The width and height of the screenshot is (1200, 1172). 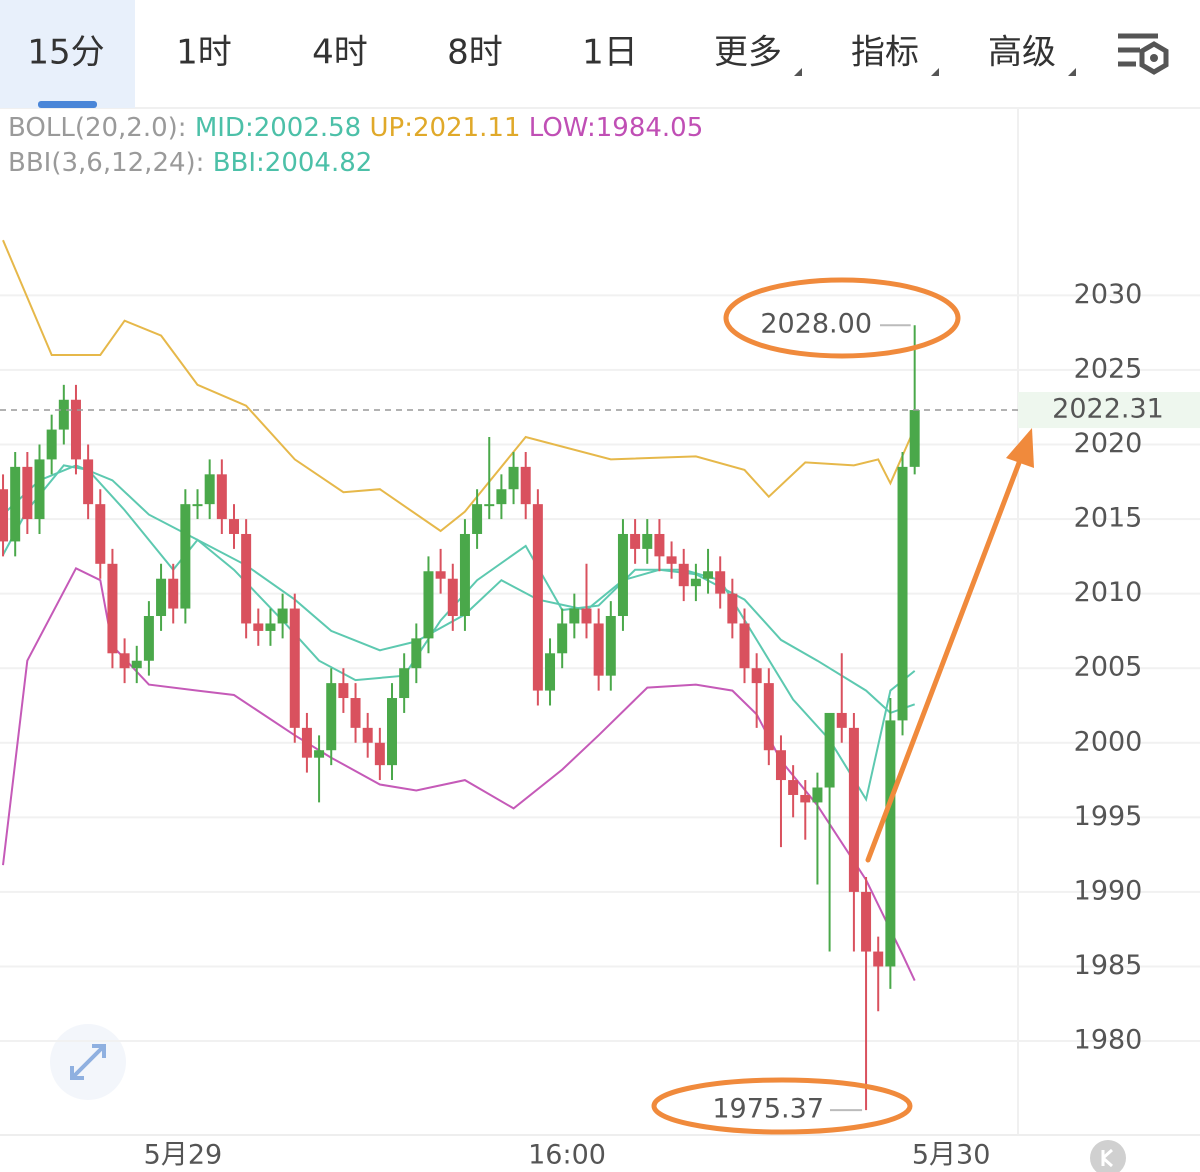 I want to click on tab: 指标, so click(x=885, y=53).